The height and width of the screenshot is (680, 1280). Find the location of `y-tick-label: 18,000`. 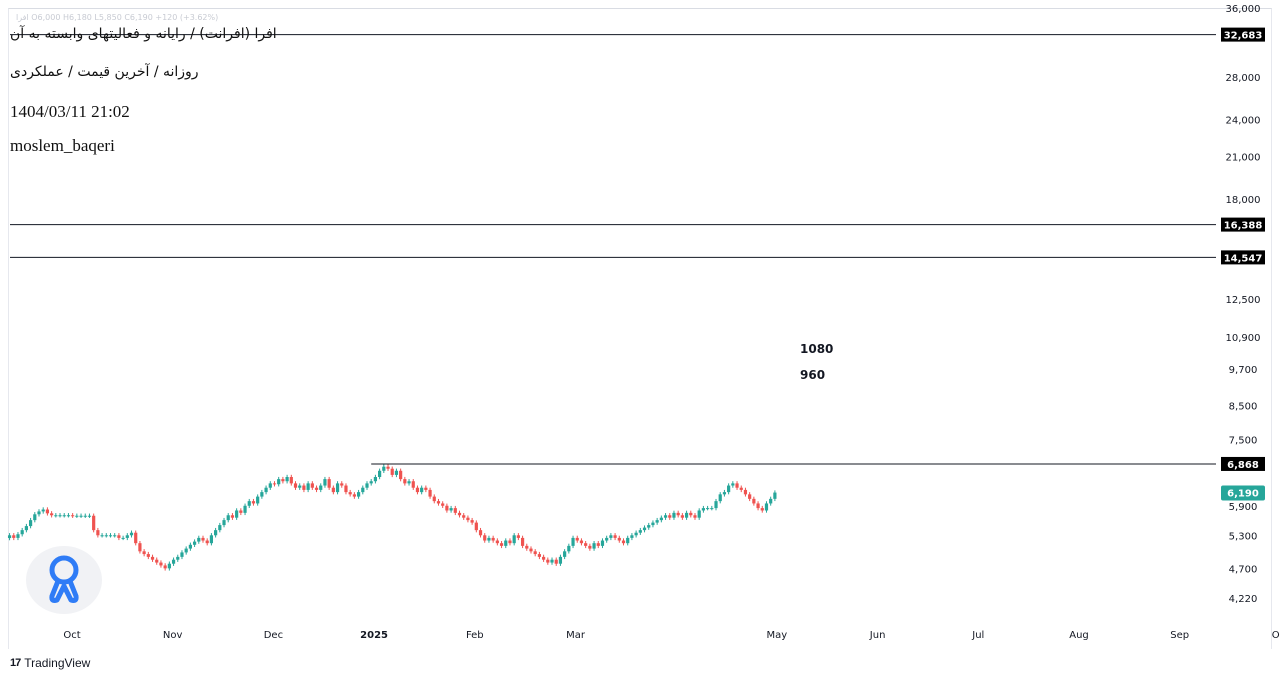

y-tick-label: 18,000 is located at coordinates (1243, 200).